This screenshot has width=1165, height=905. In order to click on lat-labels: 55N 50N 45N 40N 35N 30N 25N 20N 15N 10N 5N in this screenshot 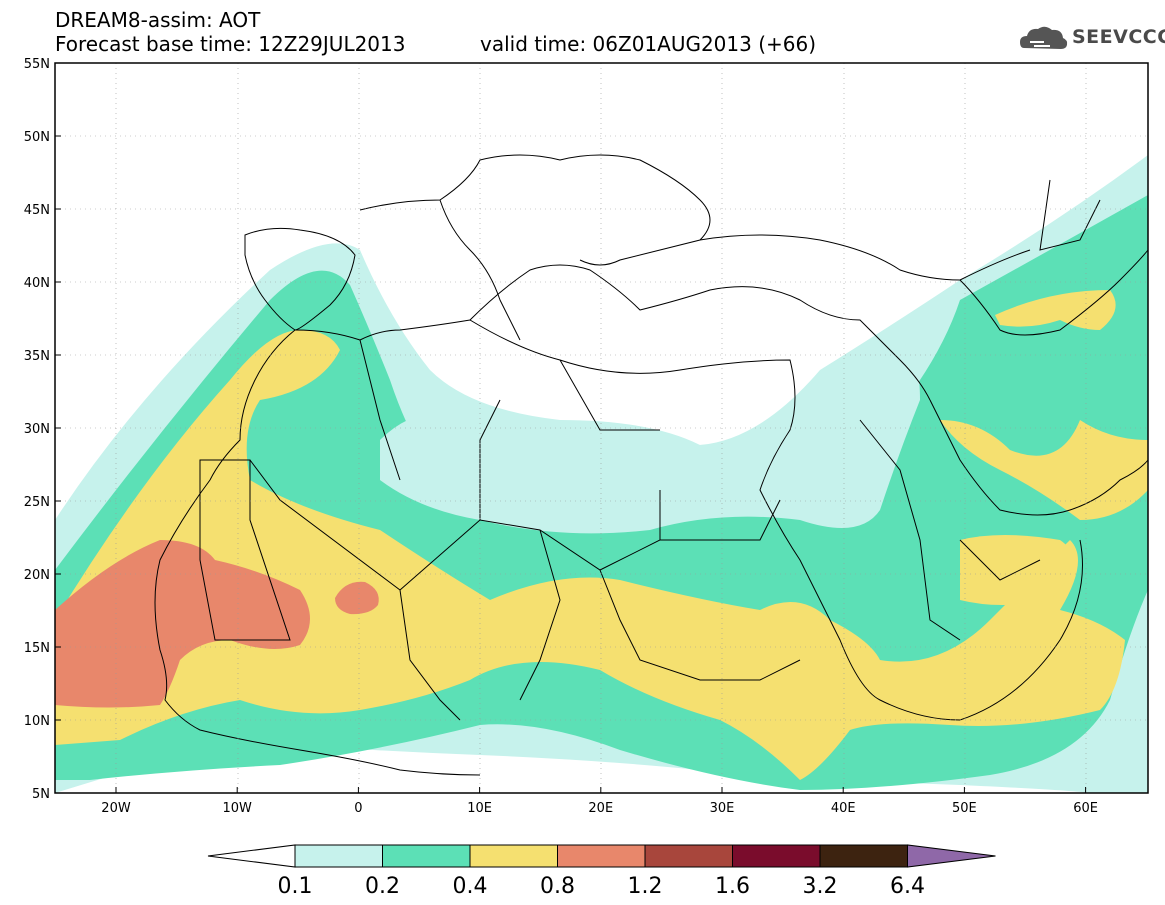, I will do `click(42, 429)`.